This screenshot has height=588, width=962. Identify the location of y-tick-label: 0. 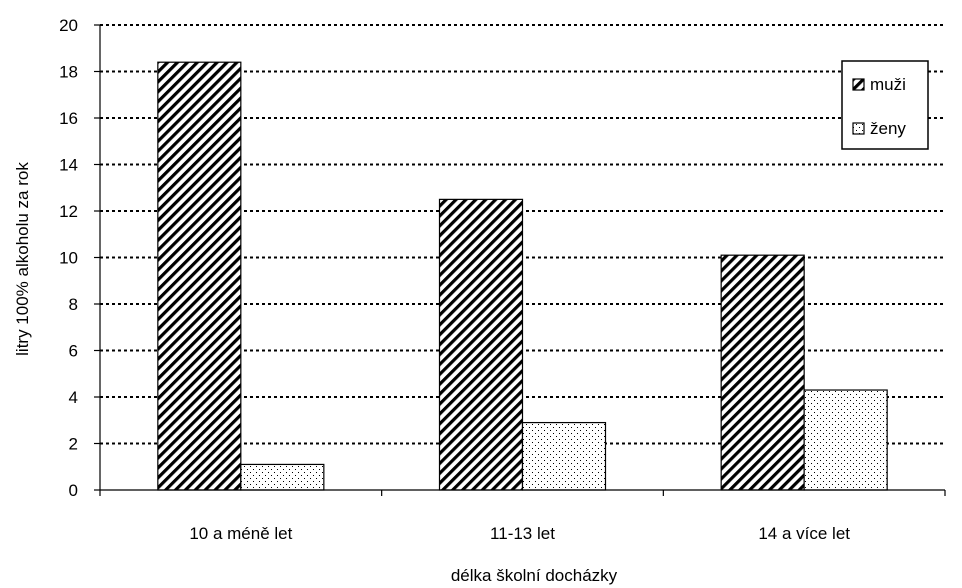
(73, 490).